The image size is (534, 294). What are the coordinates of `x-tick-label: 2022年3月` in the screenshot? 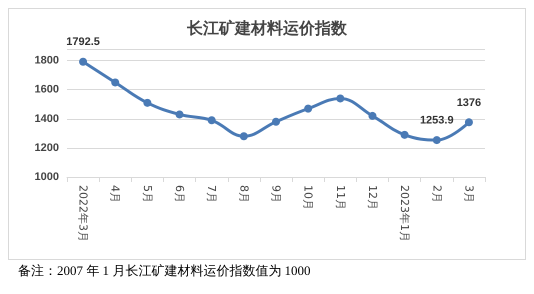 It's located at (83, 213).